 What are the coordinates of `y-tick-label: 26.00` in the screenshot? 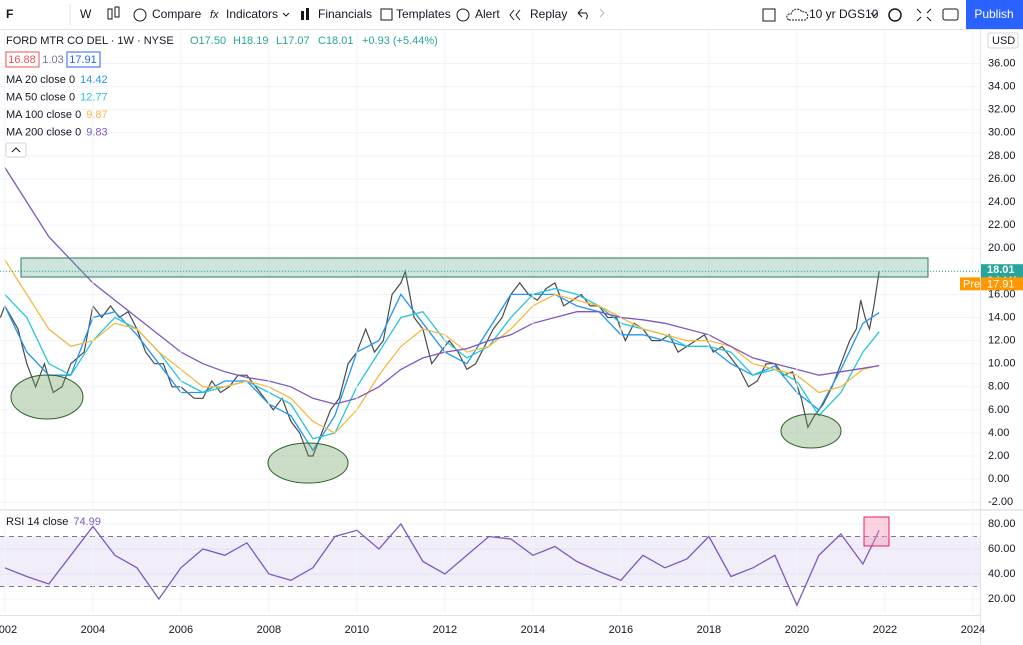 It's located at (1002, 179).